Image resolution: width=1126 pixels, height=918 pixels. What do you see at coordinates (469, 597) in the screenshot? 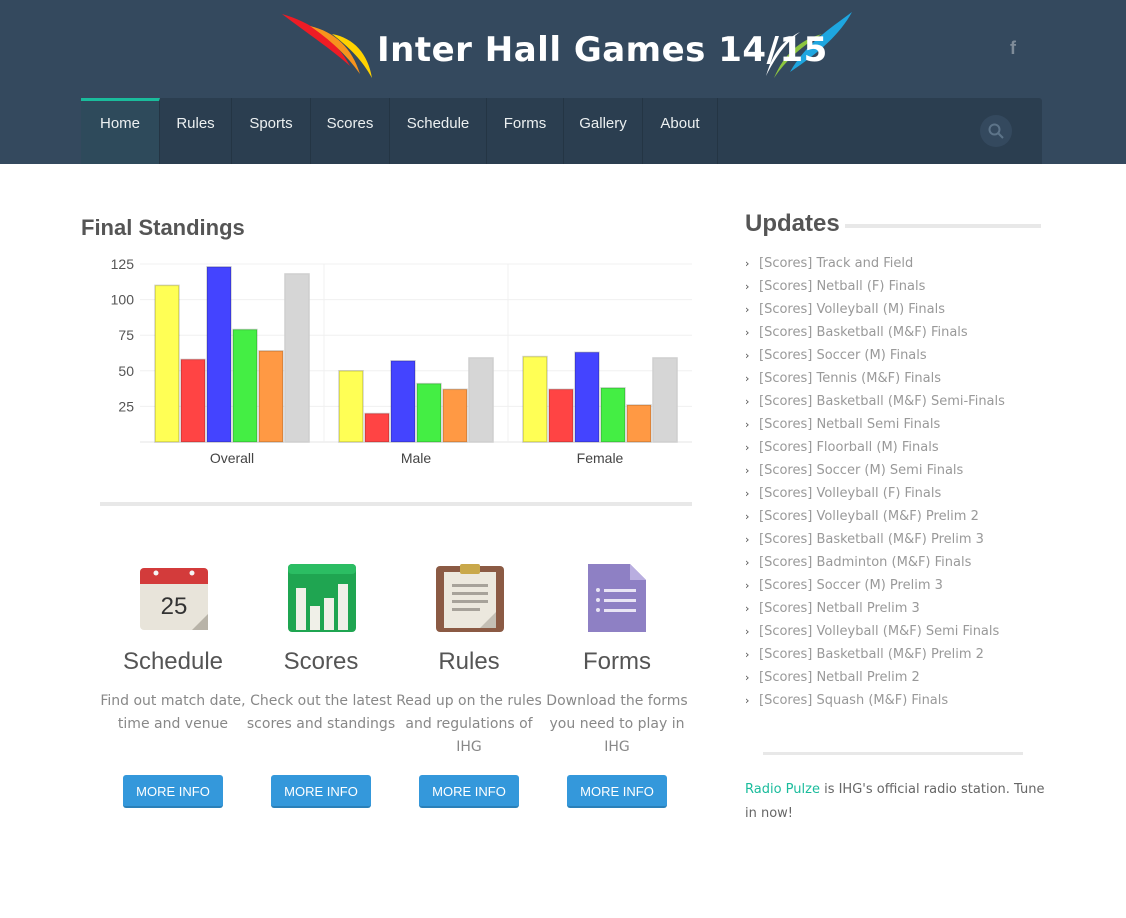
I see `clipboard-icon` at bounding box center [469, 597].